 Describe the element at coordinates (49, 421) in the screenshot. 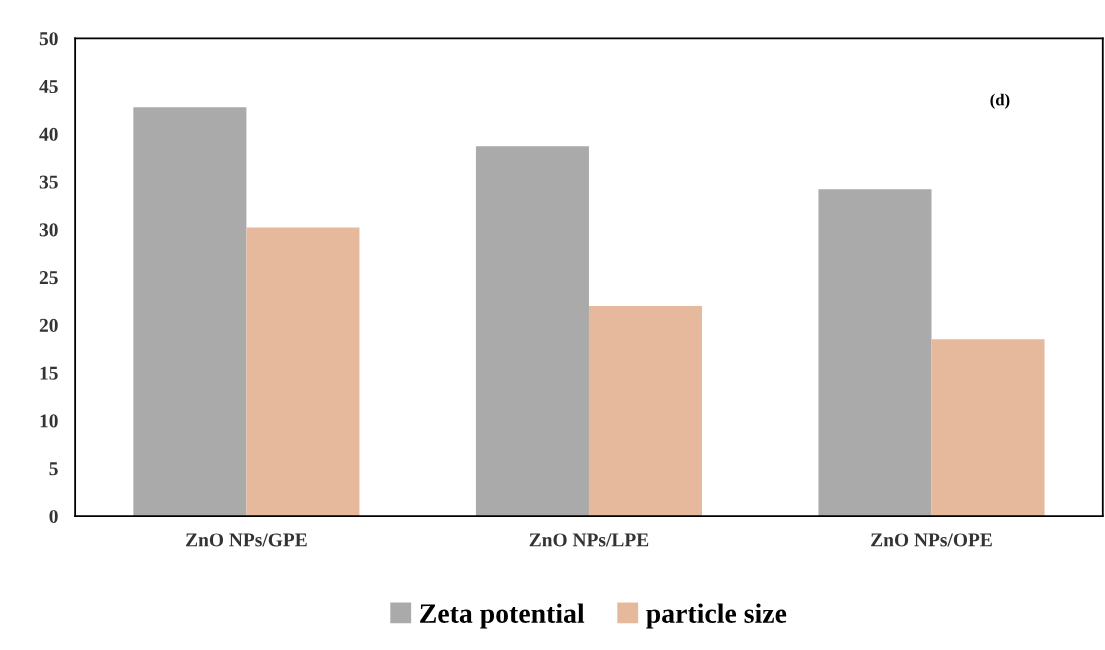

I see `y-tick-label: 10` at that location.